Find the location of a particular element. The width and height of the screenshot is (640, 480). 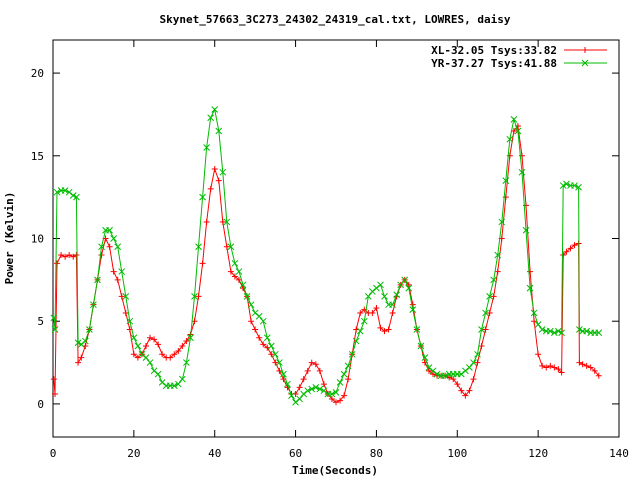

legend-marker is located at coordinates (585, 50).